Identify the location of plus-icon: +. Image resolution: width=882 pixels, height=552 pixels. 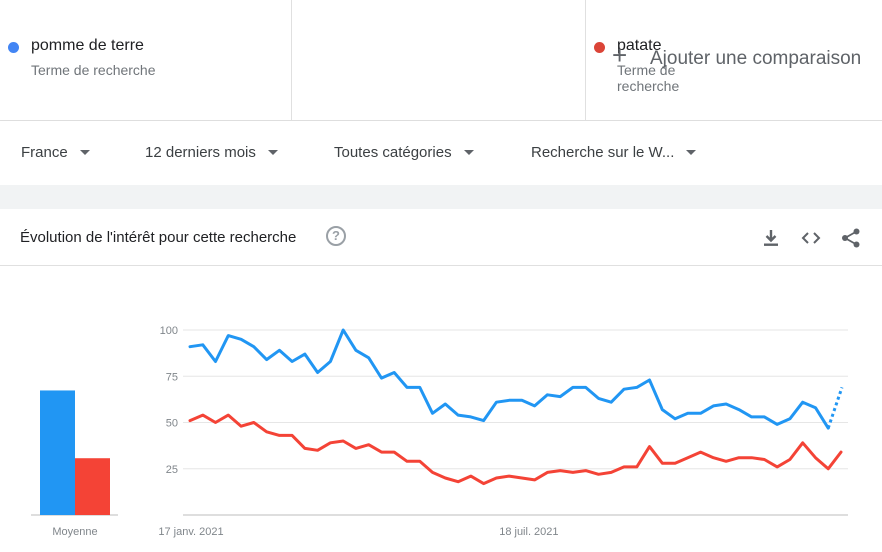
(620, 55).